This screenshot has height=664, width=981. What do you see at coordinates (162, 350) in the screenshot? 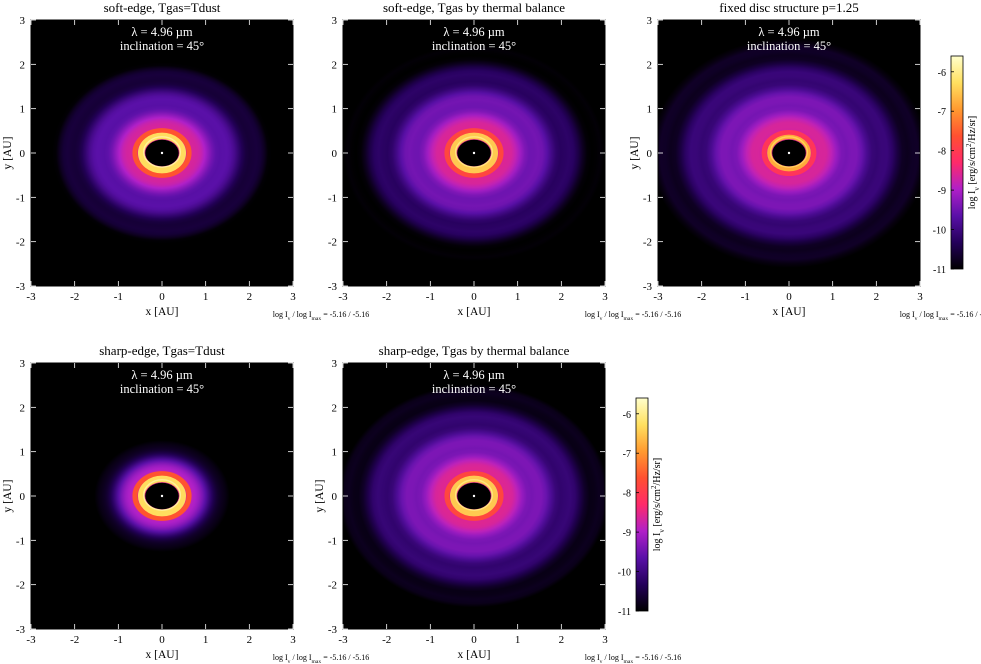
I see `panel-title: sharp-edge, Tgas=Tdust` at bounding box center [162, 350].